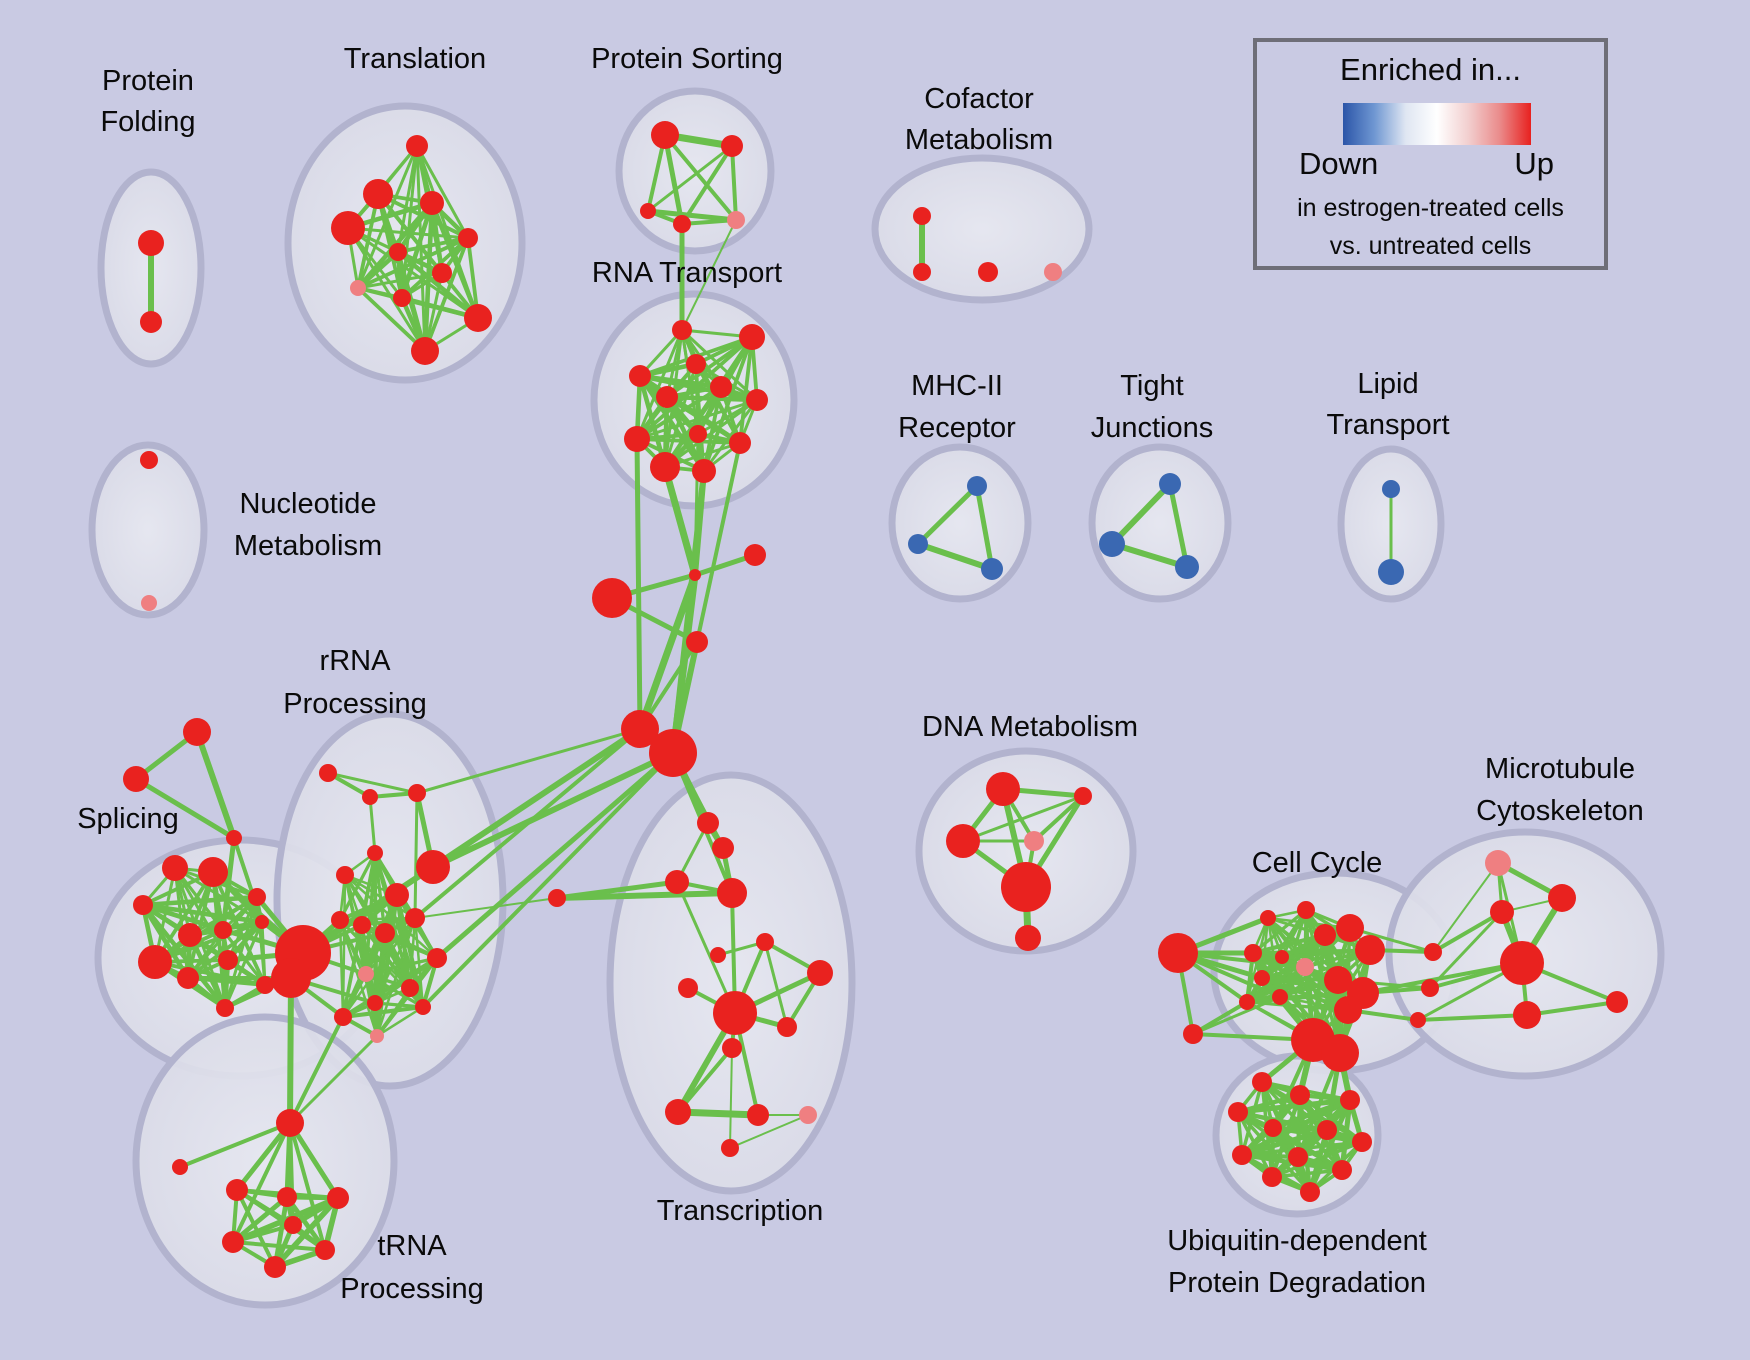 Image resolution: width=1750 pixels, height=1360 pixels. Describe the element at coordinates (425, 351) in the screenshot. I see `gene-set-node-tl11` at that location.